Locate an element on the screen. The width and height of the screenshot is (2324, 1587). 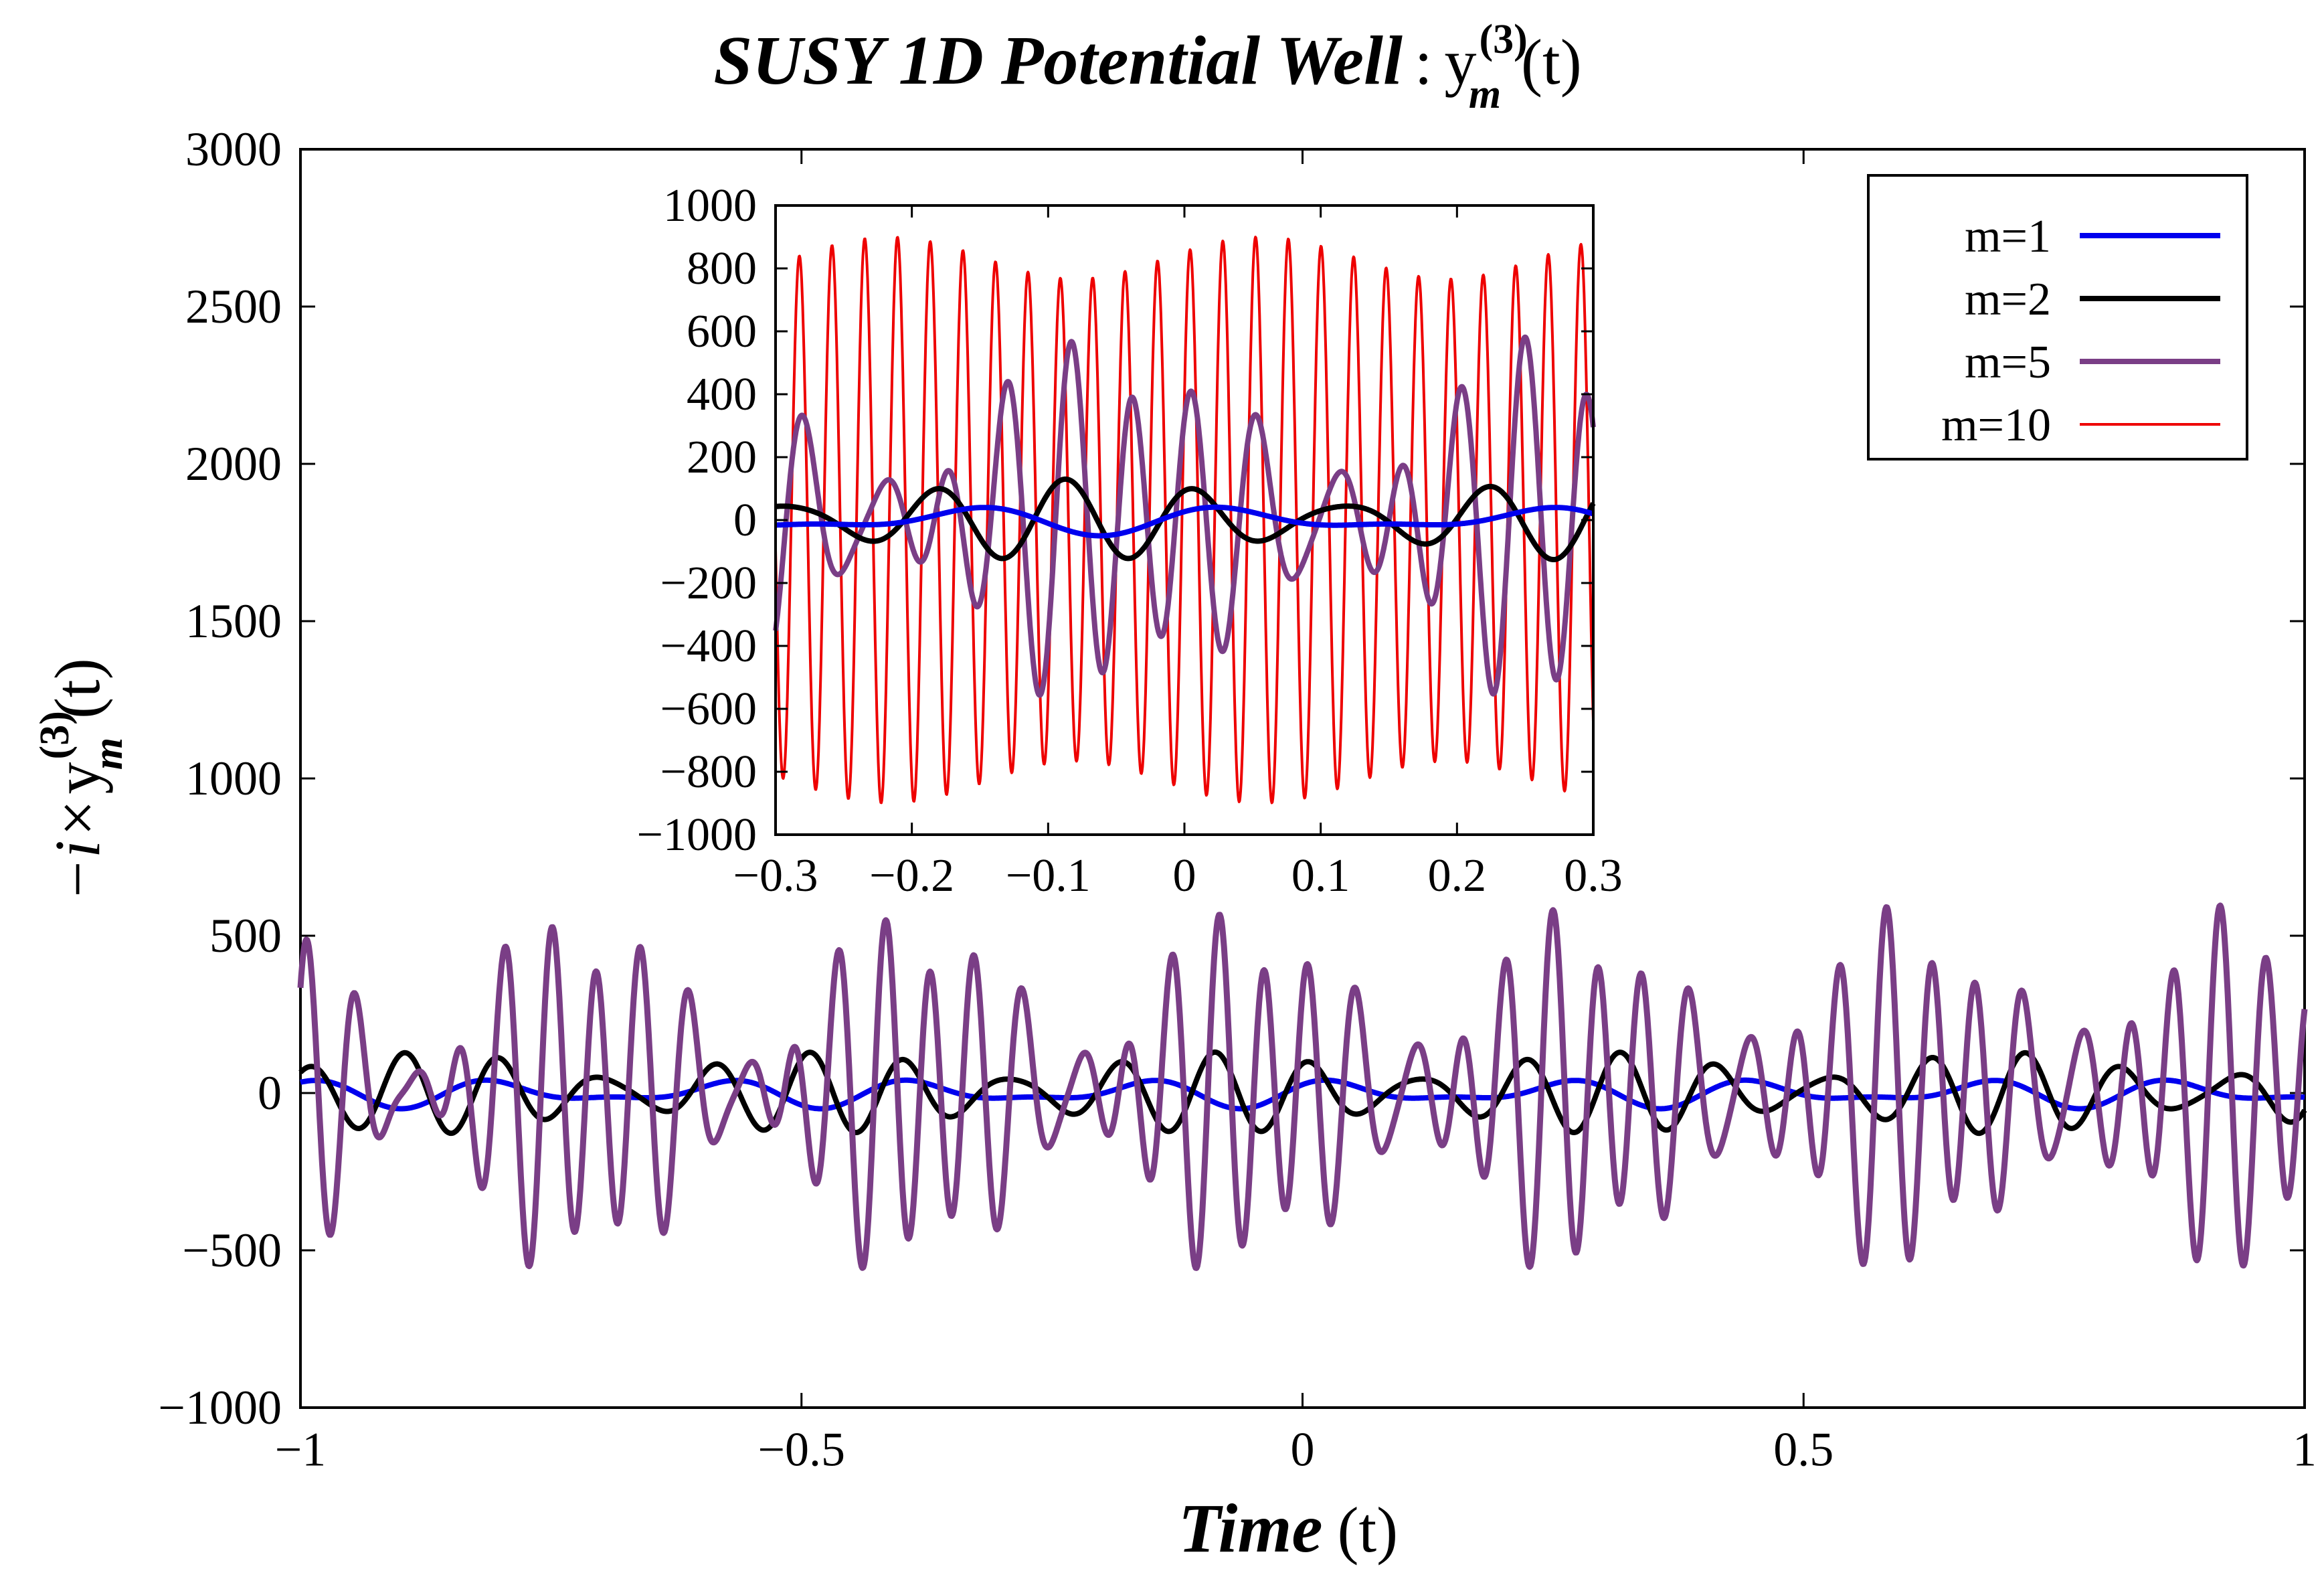
main-x-tick-label: 0 is located at coordinates (1303, 1449).